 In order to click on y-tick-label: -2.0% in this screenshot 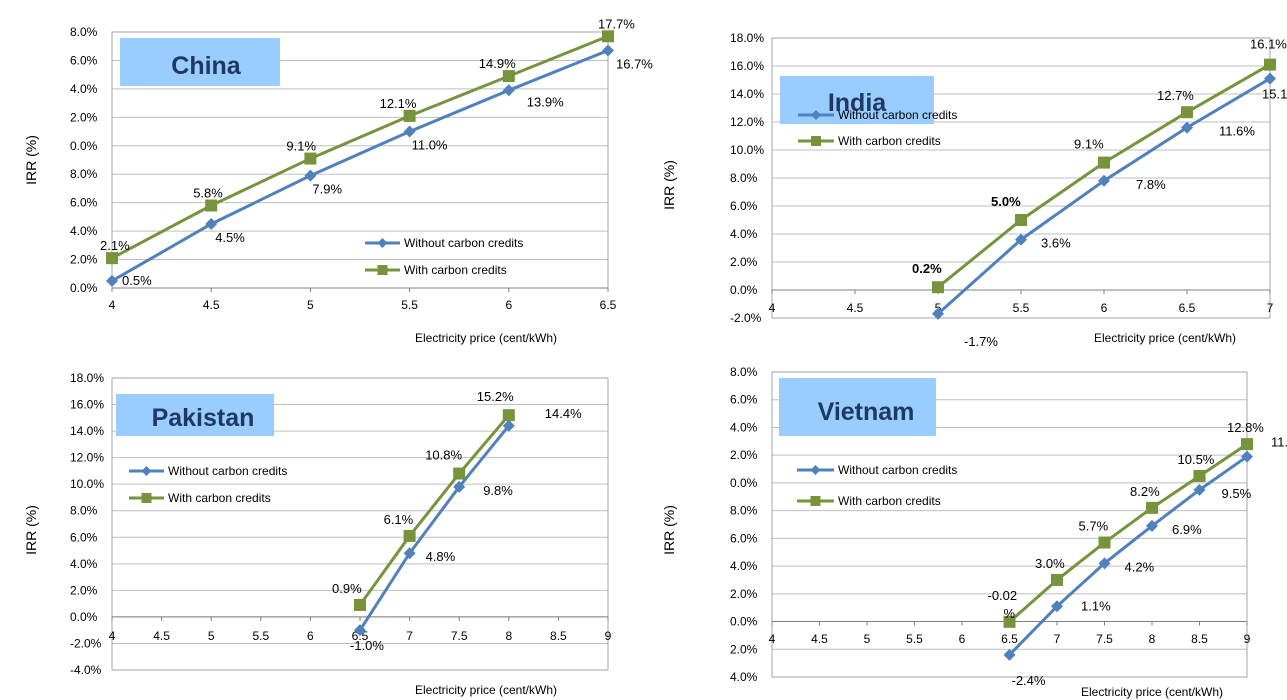, I will do `click(86, 643)`.